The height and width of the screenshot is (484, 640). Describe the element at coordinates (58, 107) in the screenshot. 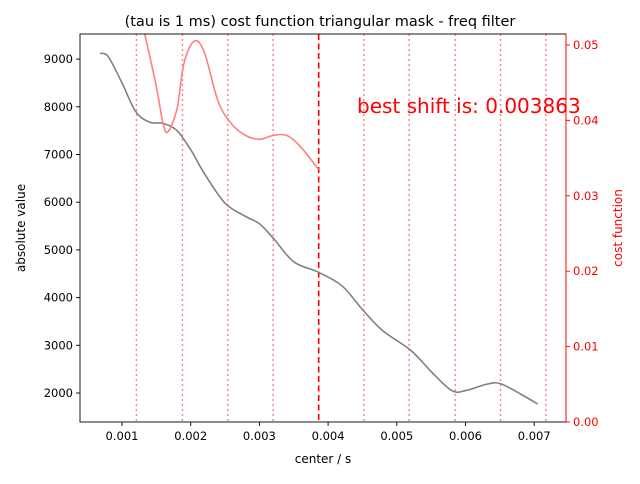

I see `y-tick-label: 8000` at that location.